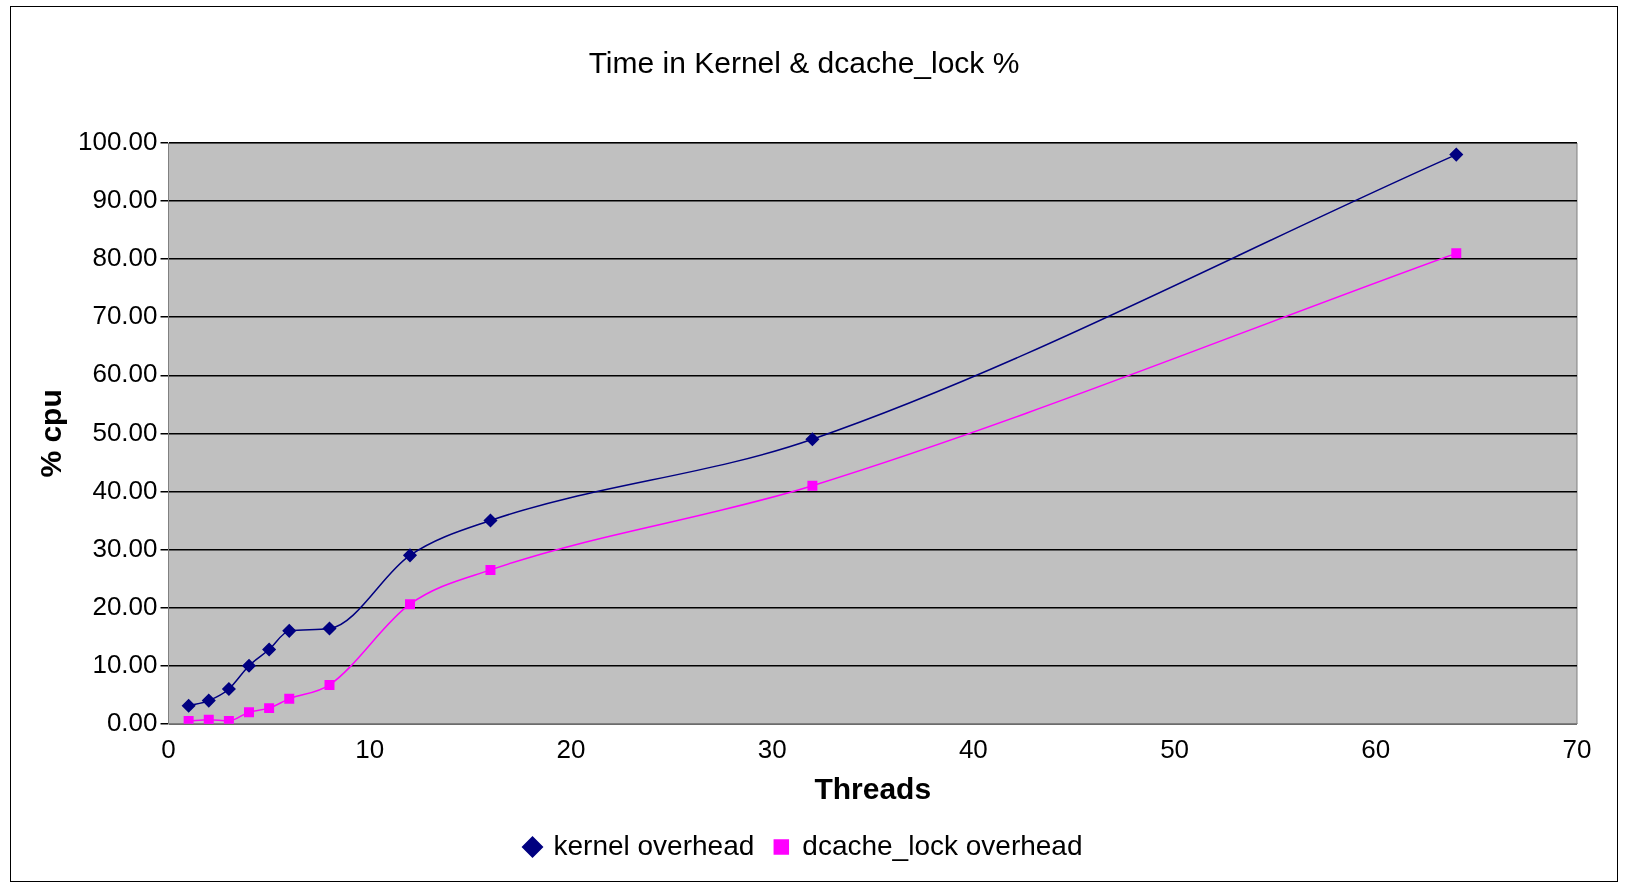 The width and height of the screenshot is (1628, 886). Describe the element at coordinates (168, 748) in the screenshot. I see `x-tick-label: 0` at that location.